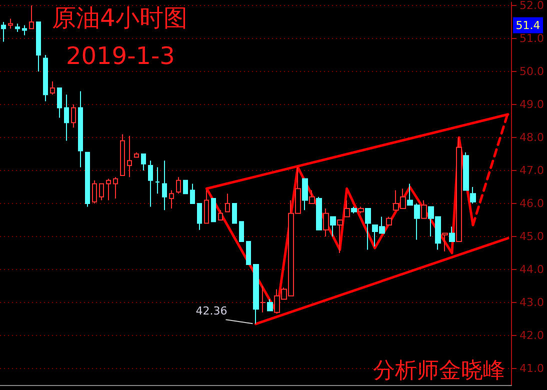  I want to click on y-tick-label: 47.0, so click(532, 170).